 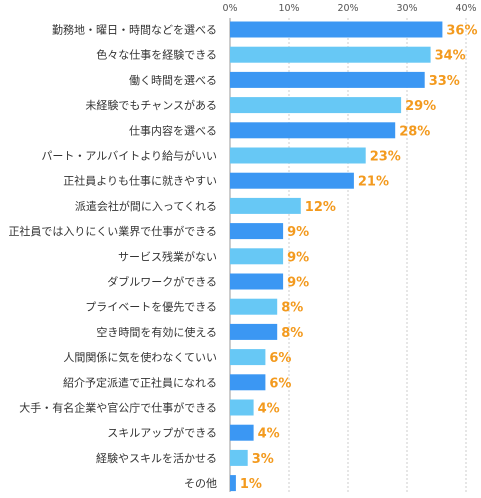 What do you see at coordinates (162, 433) in the screenshot?
I see `category-label: スキルアップができる` at bounding box center [162, 433].